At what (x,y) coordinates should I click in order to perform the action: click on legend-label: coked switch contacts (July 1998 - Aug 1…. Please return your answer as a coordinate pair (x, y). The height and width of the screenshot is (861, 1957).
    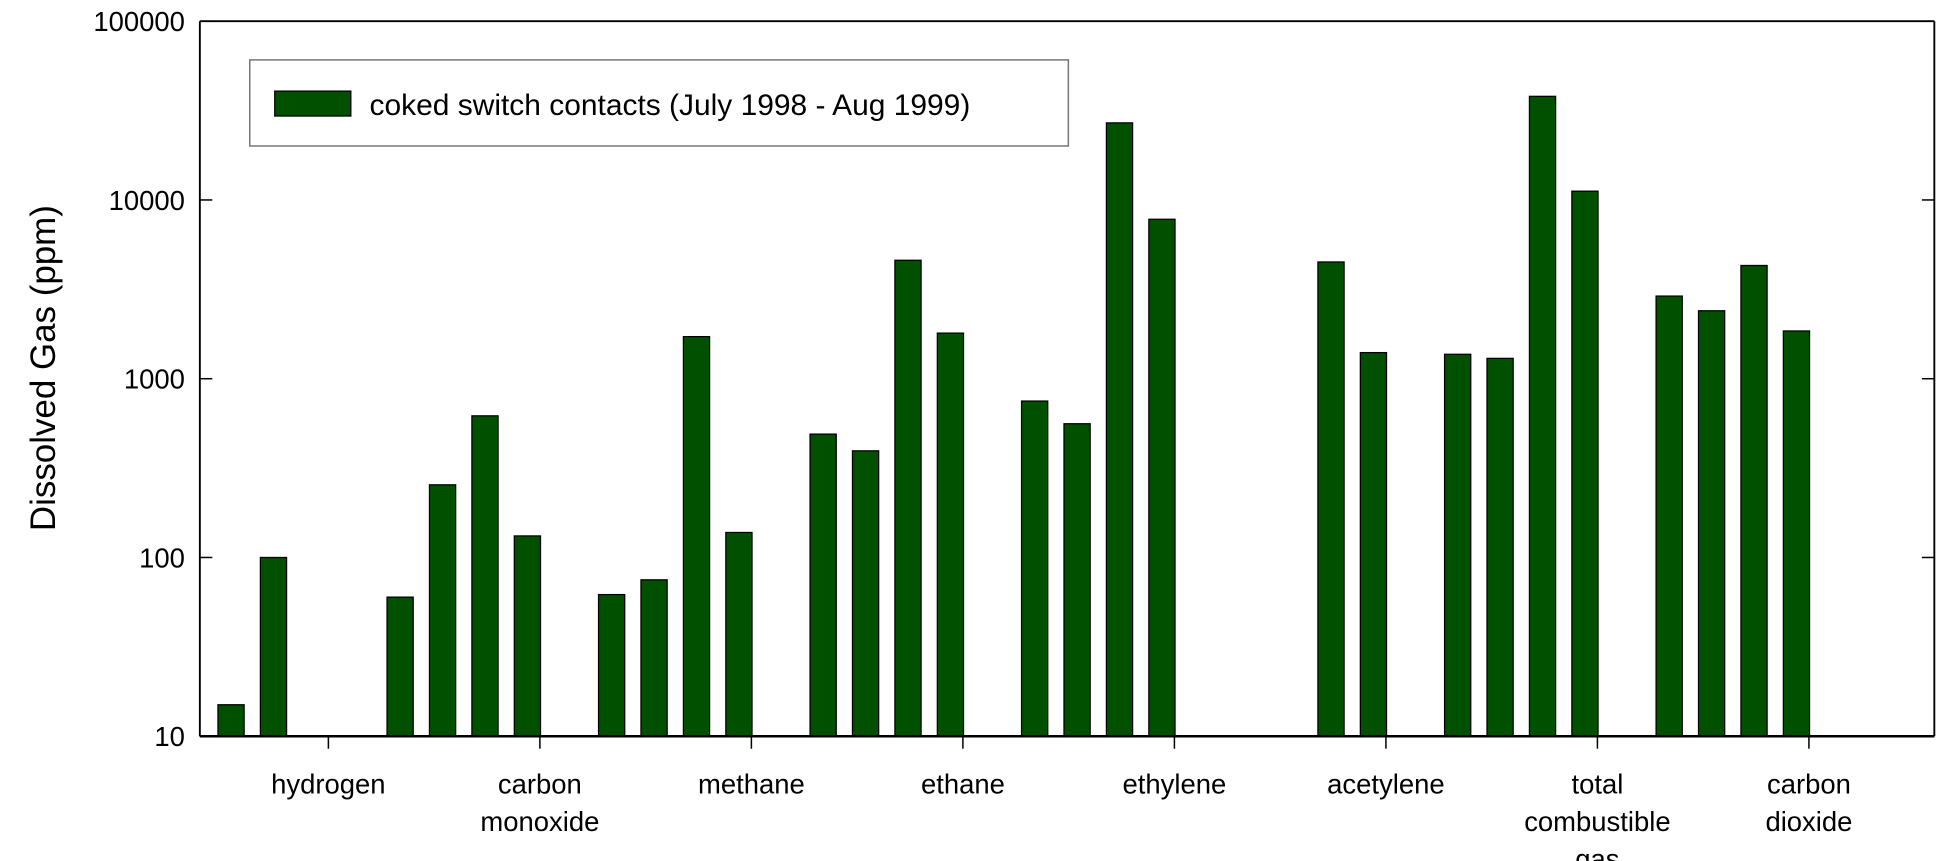
    Looking at the image, I should click on (670, 105).